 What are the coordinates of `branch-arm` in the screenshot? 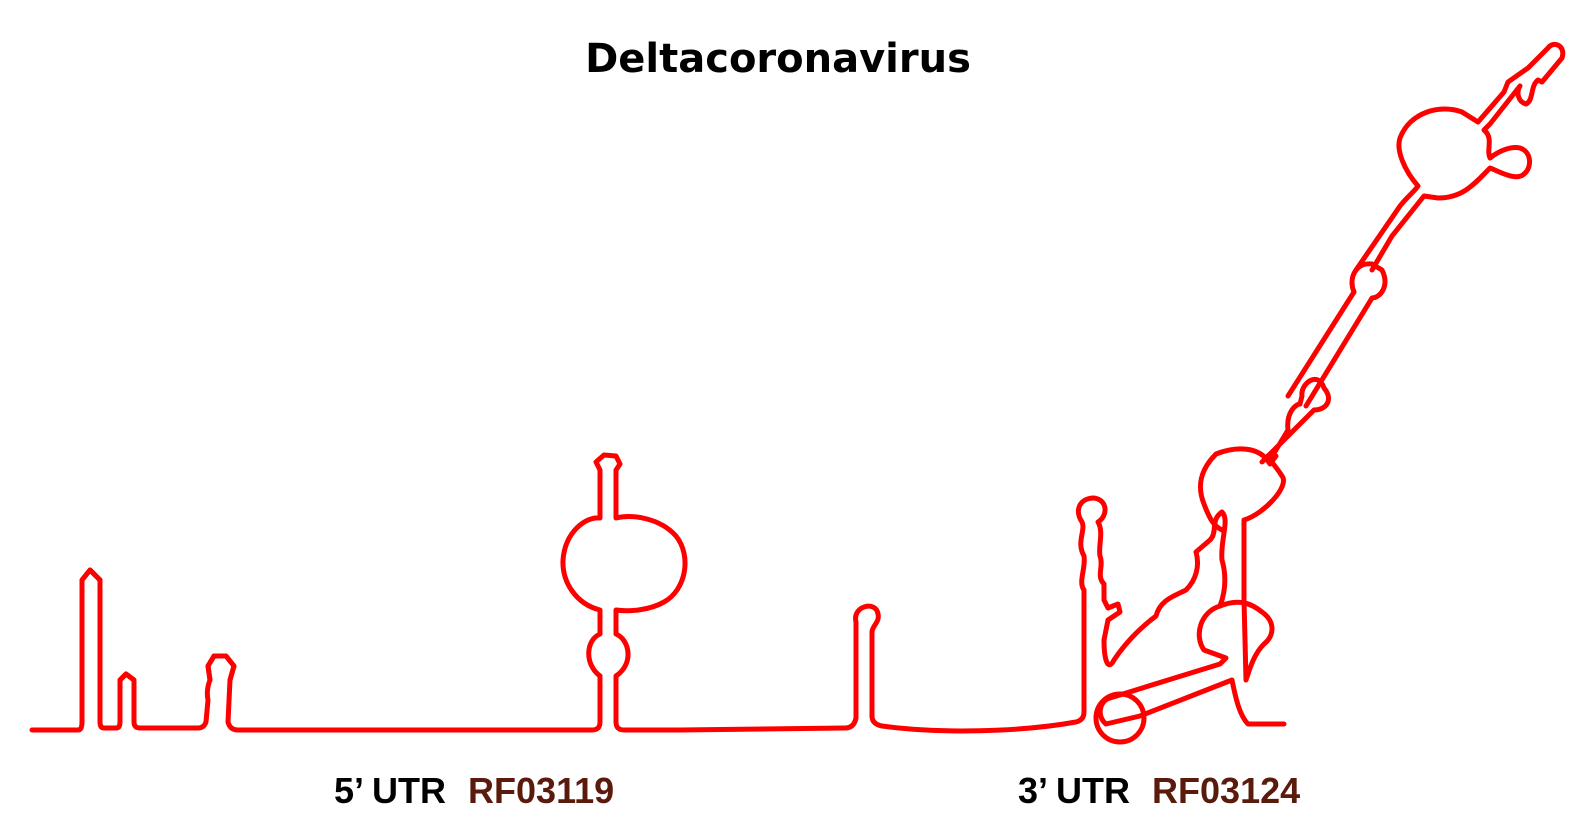 It's located at (1164, 588).